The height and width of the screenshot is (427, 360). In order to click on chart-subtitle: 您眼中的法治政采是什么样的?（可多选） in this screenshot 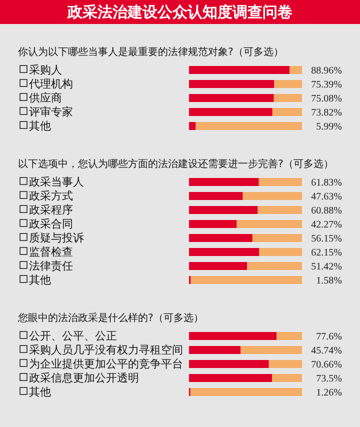, I will do `click(110, 318)`.